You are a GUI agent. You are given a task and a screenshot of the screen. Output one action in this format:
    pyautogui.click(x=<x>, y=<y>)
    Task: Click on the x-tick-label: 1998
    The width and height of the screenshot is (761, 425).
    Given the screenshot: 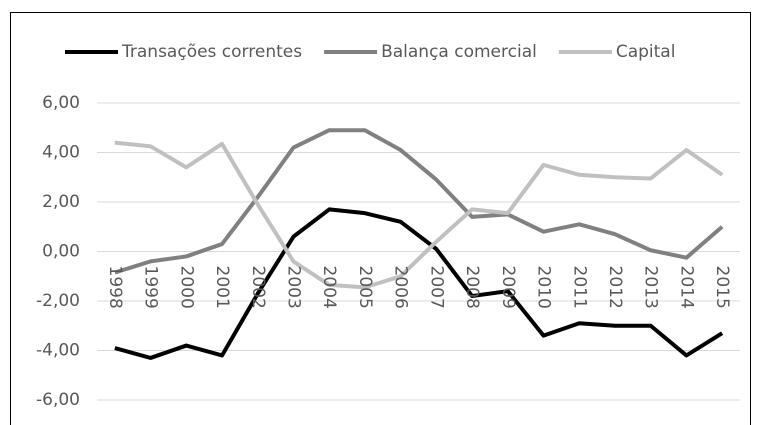 What is the action you would take?
    pyautogui.click(x=115, y=287)
    